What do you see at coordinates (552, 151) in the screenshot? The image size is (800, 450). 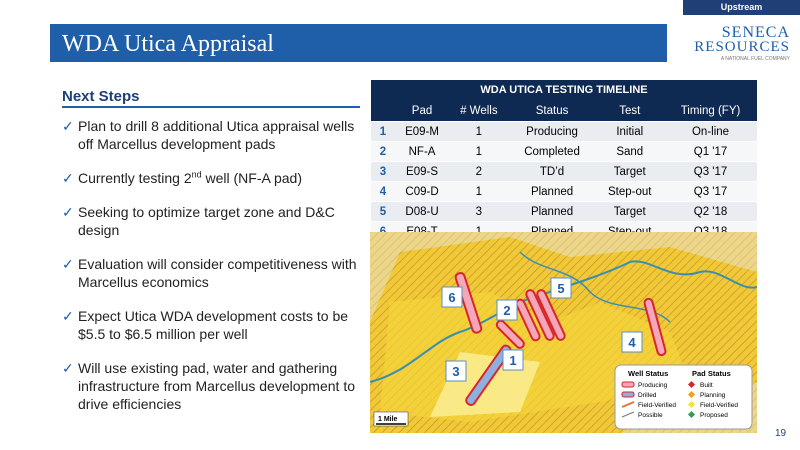 I see `table-cell: Completed` at bounding box center [552, 151].